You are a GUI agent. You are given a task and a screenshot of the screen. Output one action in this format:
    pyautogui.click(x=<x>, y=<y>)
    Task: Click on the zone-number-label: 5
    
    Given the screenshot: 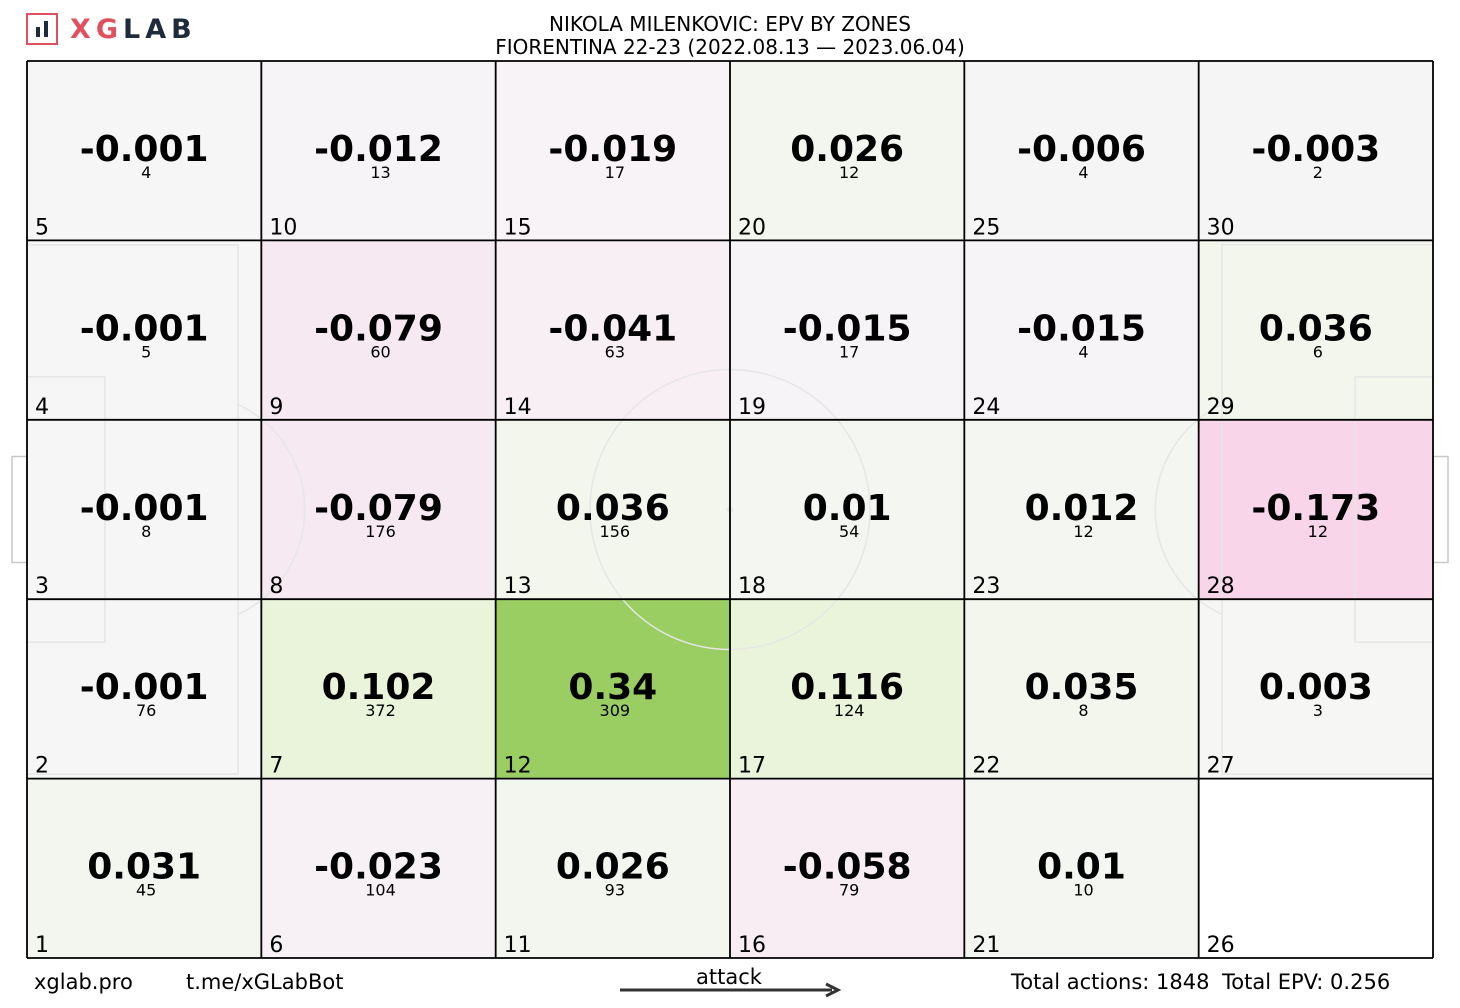 What is the action you would take?
    pyautogui.click(x=42, y=227)
    